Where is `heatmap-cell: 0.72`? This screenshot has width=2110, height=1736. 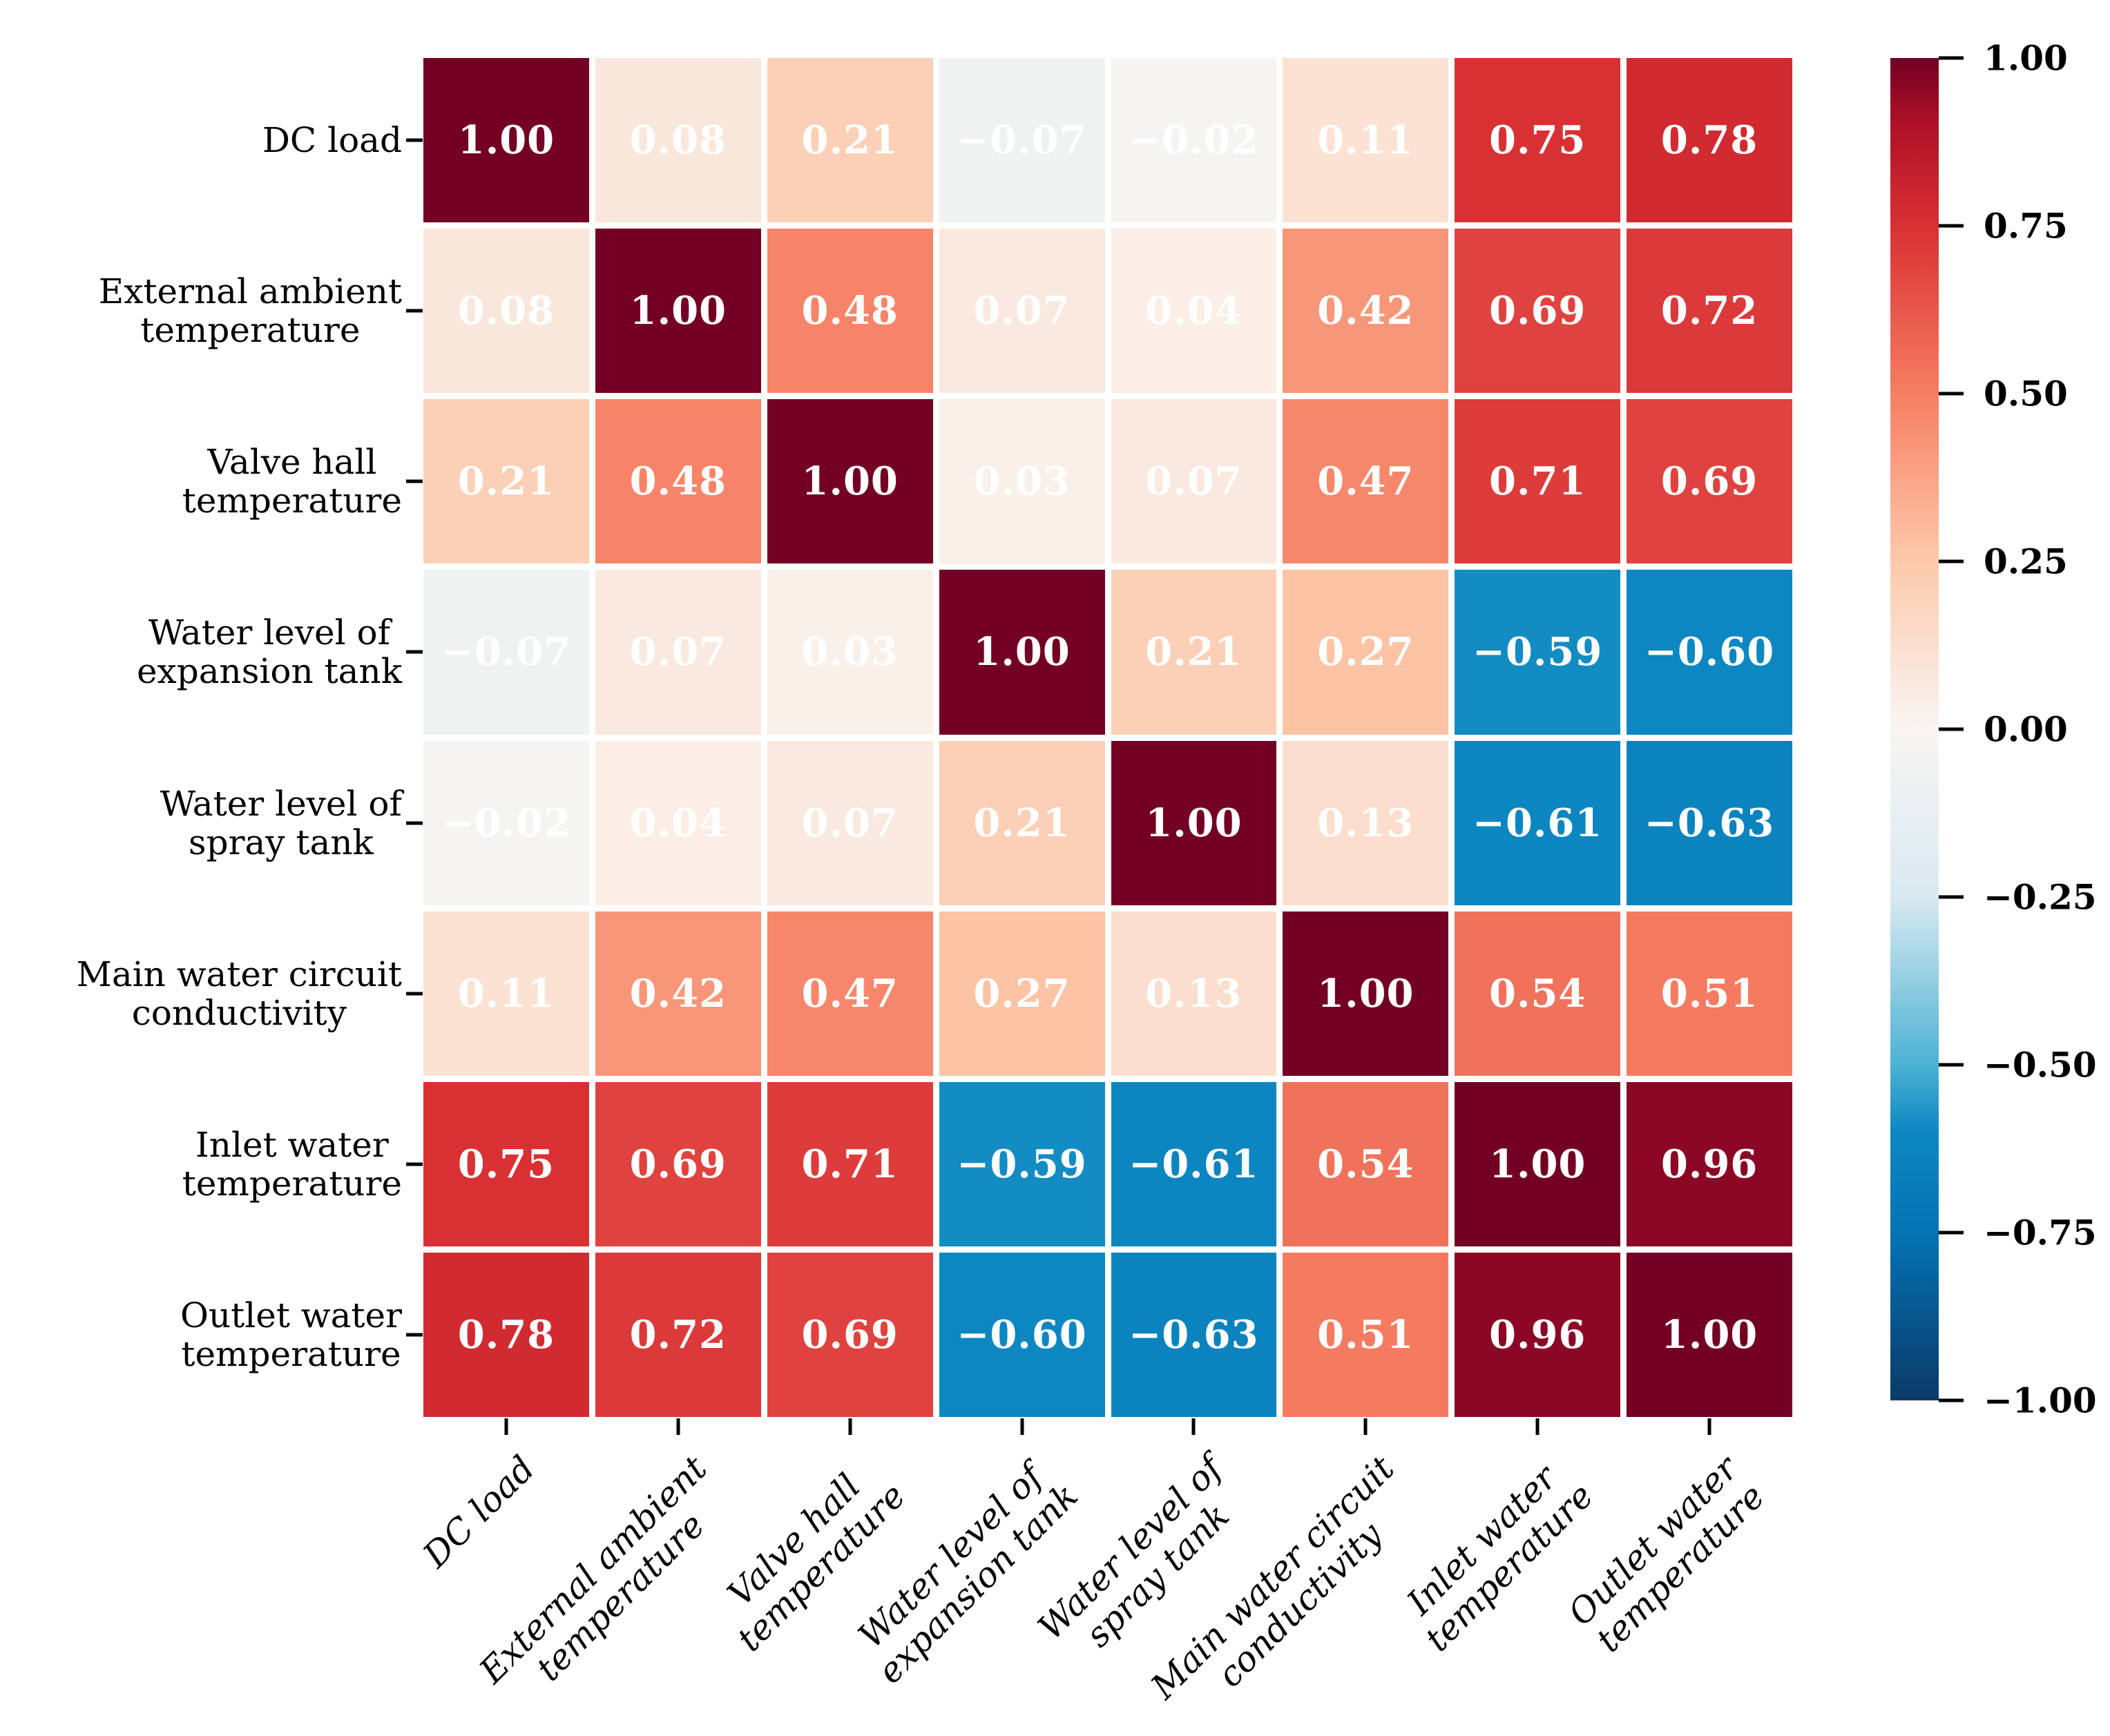
heatmap-cell: 0.72 is located at coordinates (1709, 311).